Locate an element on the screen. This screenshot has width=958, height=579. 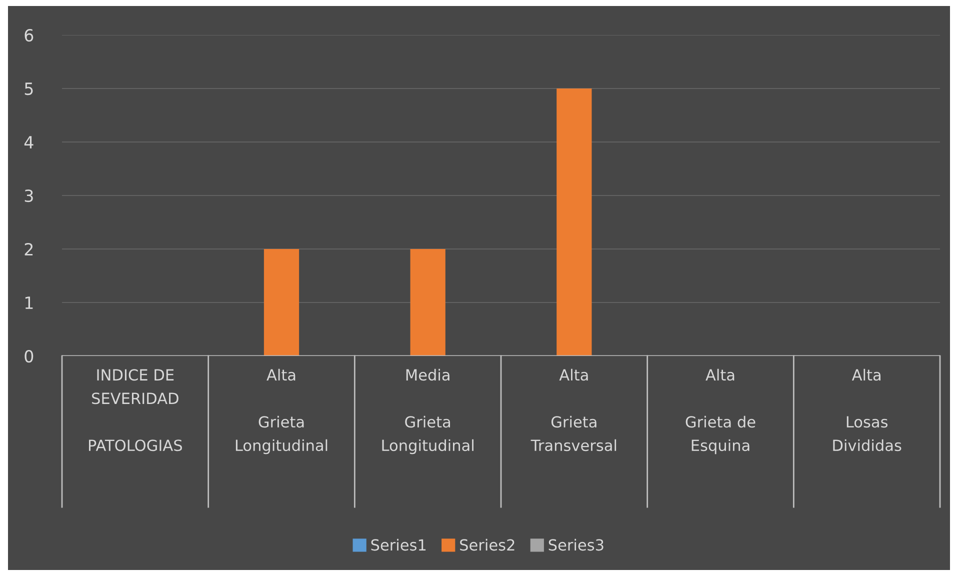
category-label: Media Grieta Longitudinal is located at coordinates (428, 411).